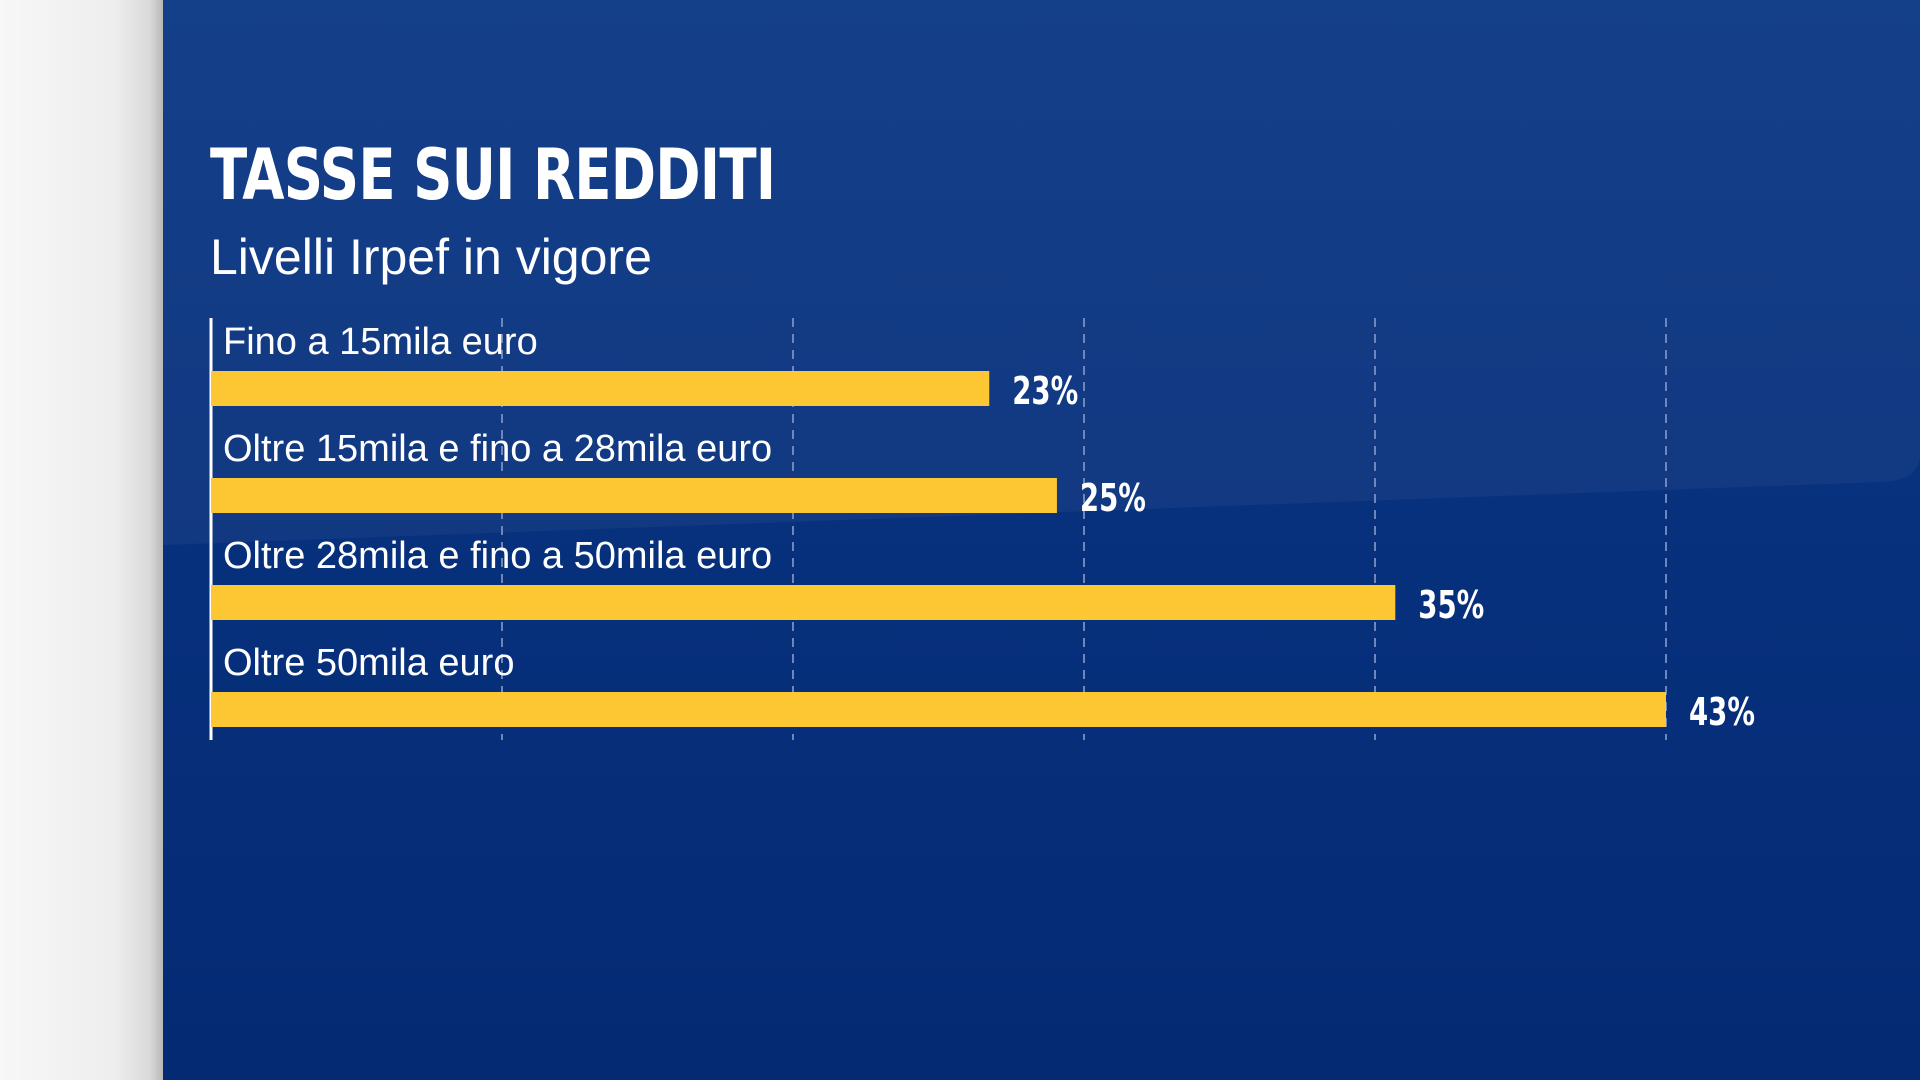  What do you see at coordinates (81, 540) in the screenshot?
I see `side-panel` at bounding box center [81, 540].